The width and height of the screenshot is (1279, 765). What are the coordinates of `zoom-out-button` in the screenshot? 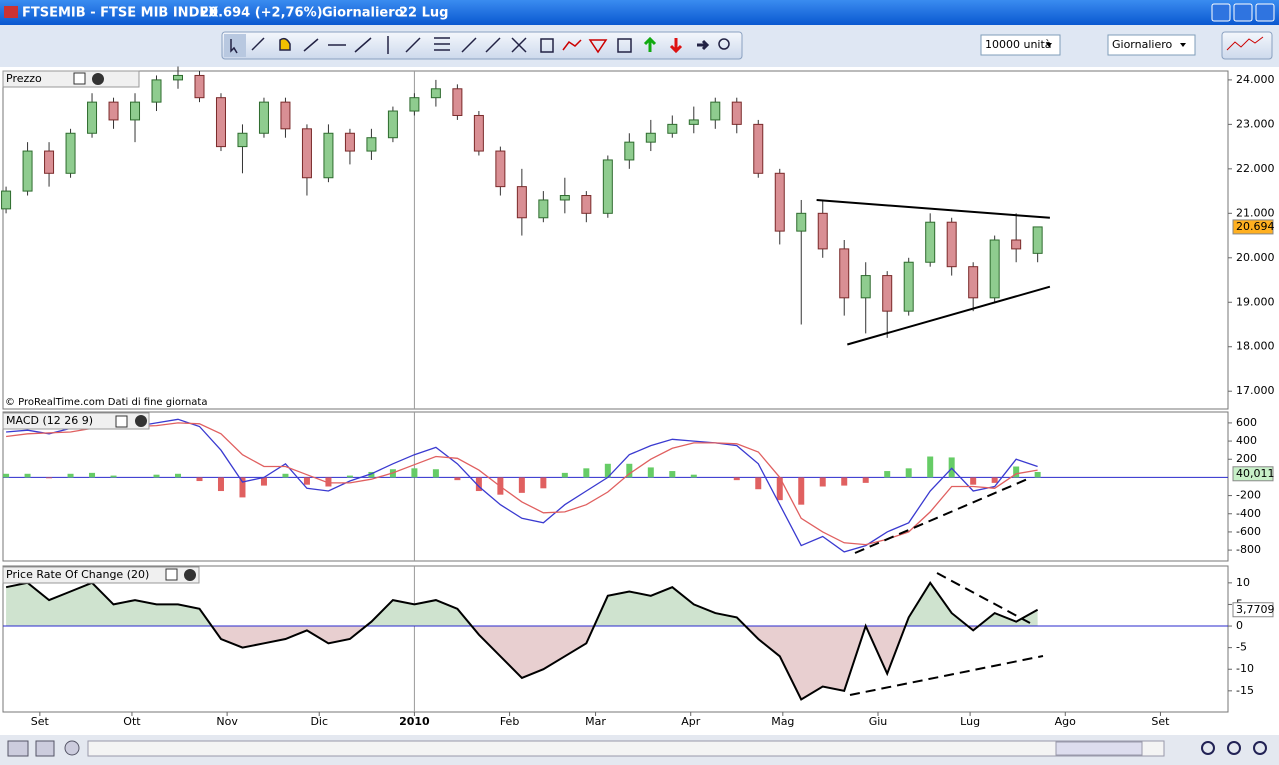 It's located at (1234, 748).